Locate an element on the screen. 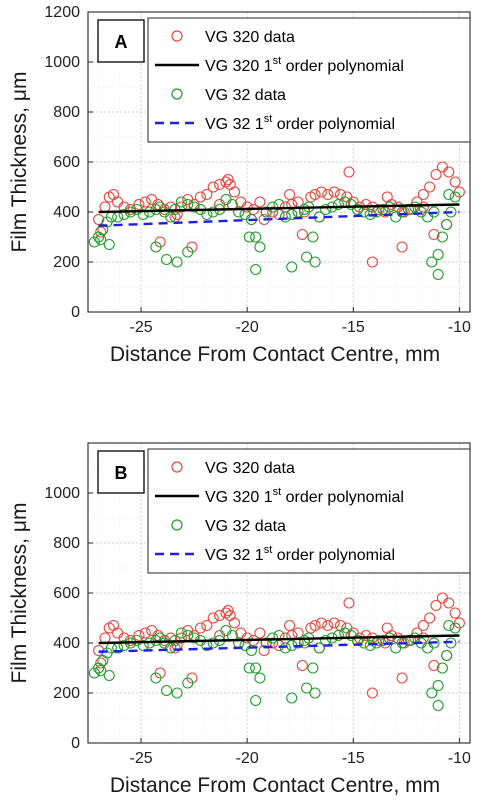 This screenshot has height=811, width=484. panel-label: B is located at coordinates (121, 473).